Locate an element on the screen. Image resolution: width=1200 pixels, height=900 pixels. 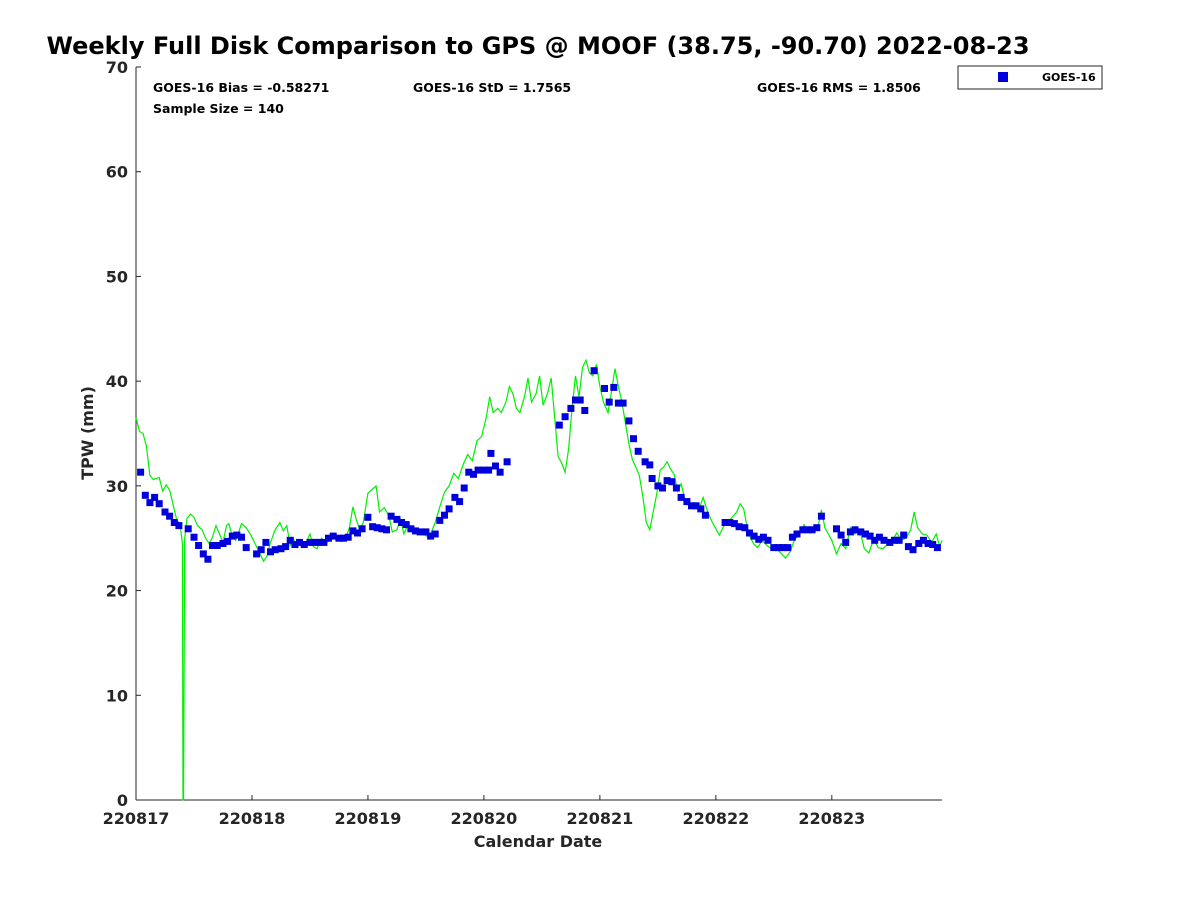
x-axis-label: Calendar Date is located at coordinates (538, 841).